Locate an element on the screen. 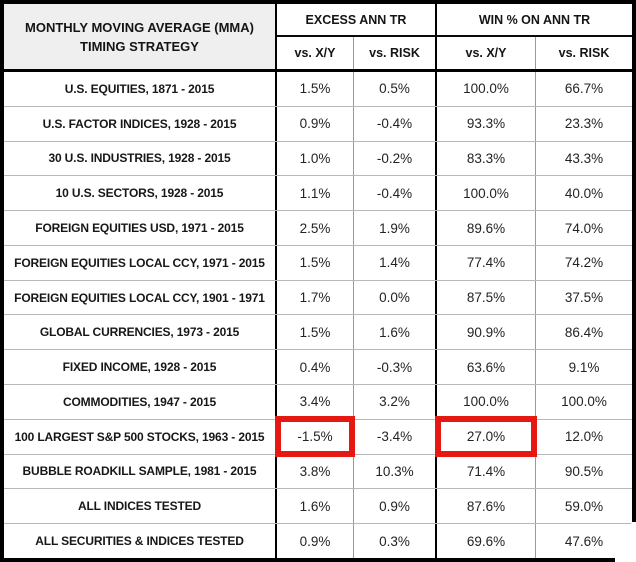 Image resolution: width=636 pixels, height=562 pixels. value-cell: 3.2% is located at coordinates (395, 402).